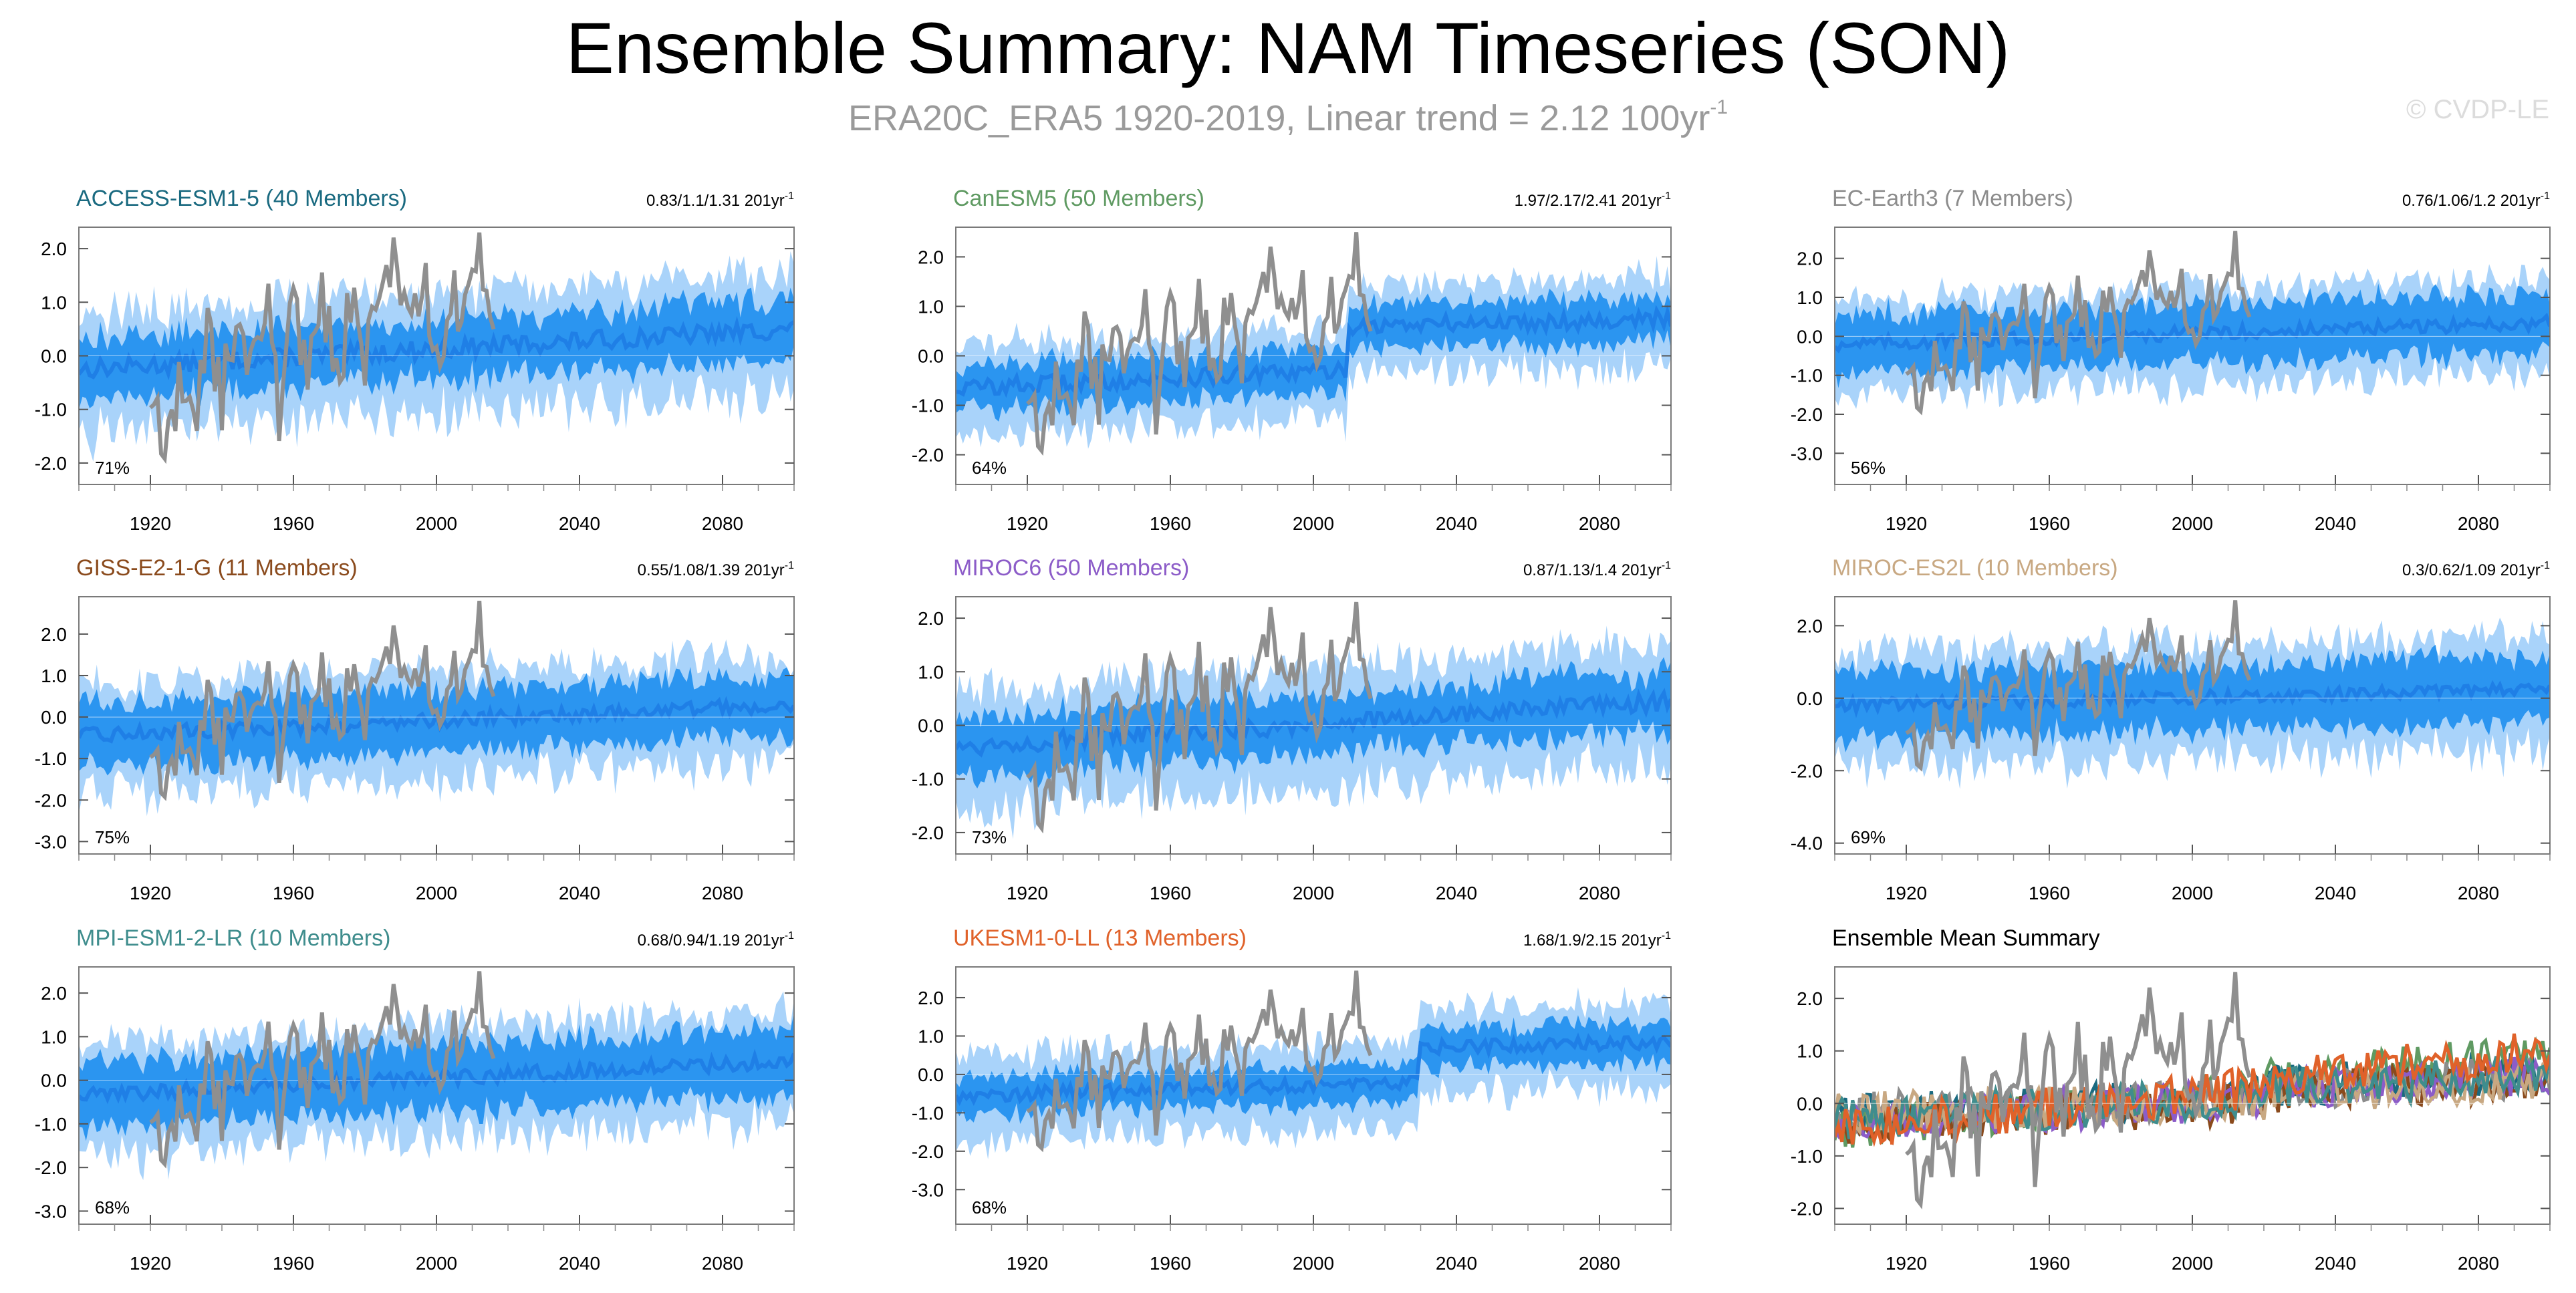 Image resolution: width=2576 pixels, height=1293 pixels. I want to click on panel-trend-label: 1.68/1.9/2.15 201yr-1, so click(1597, 940).